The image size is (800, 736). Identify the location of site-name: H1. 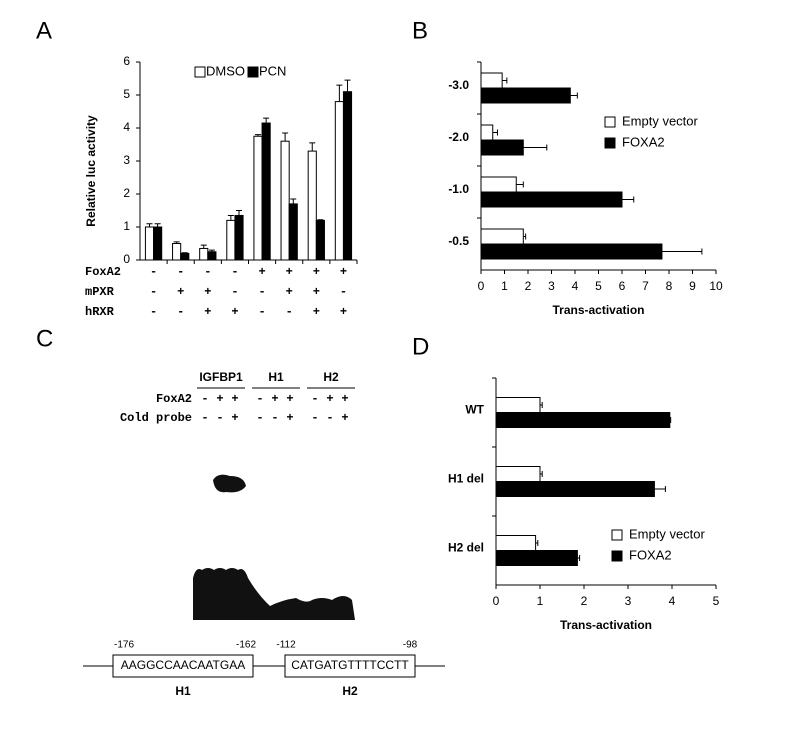
(183, 691).